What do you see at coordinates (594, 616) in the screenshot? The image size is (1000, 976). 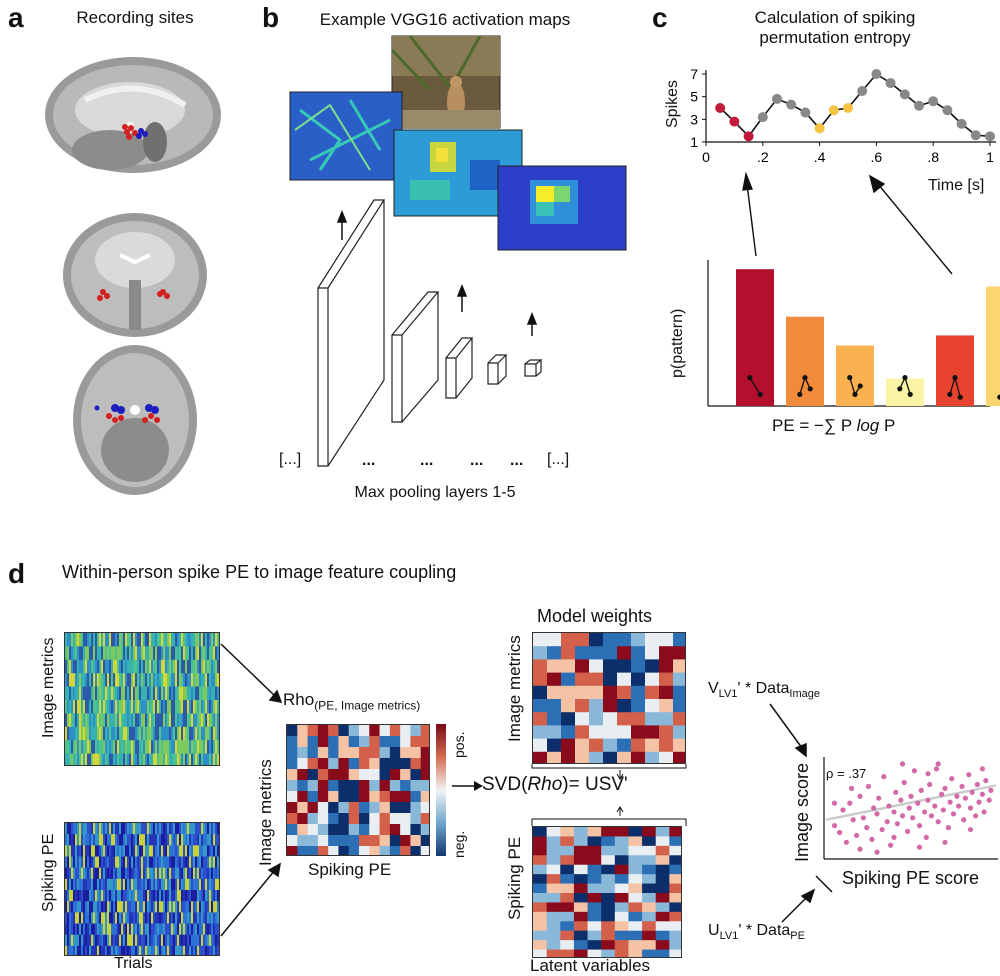 I see `model-weights-title: Model weights` at bounding box center [594, 616].